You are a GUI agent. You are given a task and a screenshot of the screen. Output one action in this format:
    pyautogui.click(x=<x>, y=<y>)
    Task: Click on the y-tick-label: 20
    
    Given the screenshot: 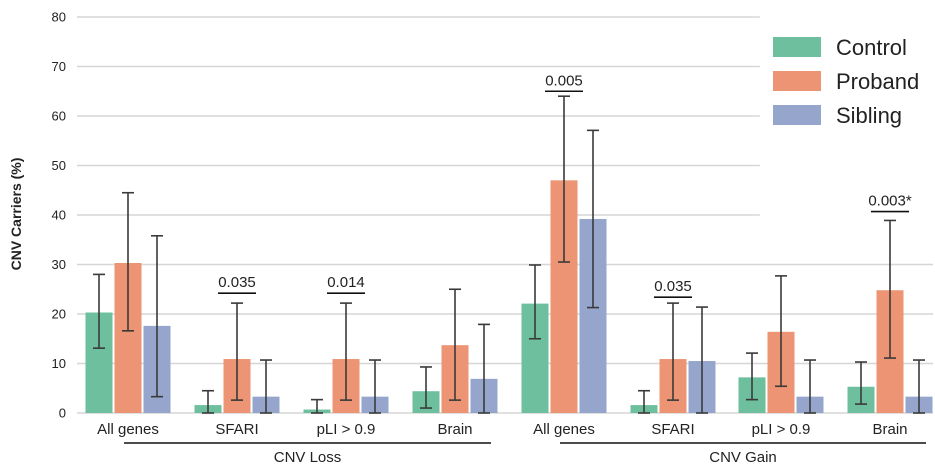 What is the action you would take?
    pyautogui.click(x=59, y=314)
    